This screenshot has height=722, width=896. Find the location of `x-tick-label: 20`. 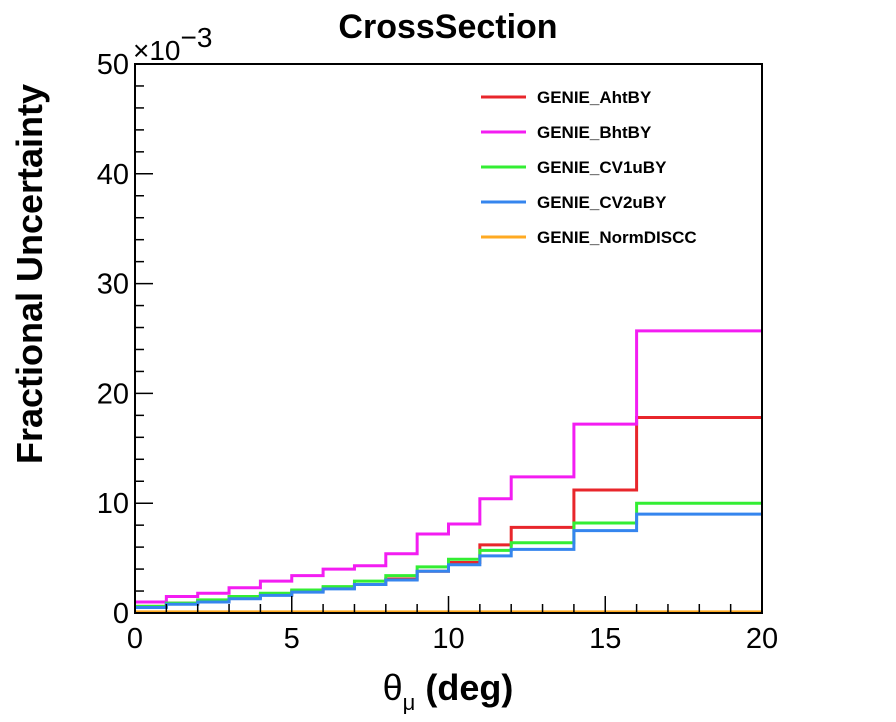

x-tick-label: 20 is located at coordinates (762, 639).